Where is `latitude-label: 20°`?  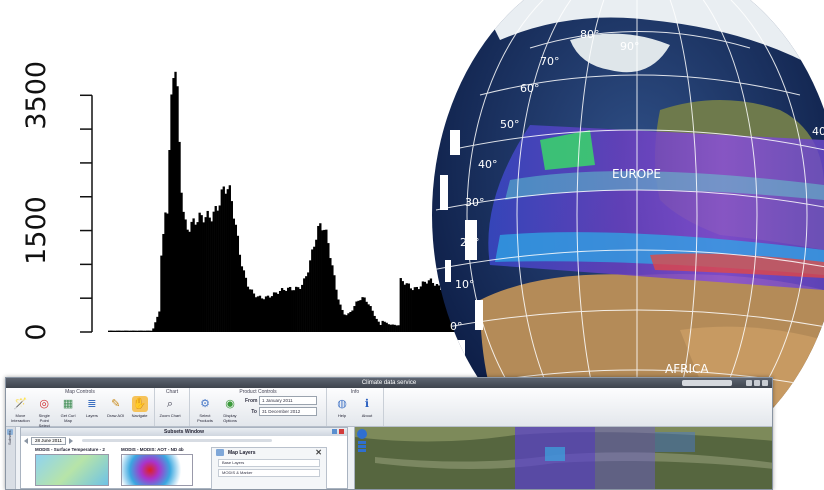
latitude-label: 20° is located at coordinates (470, 242).